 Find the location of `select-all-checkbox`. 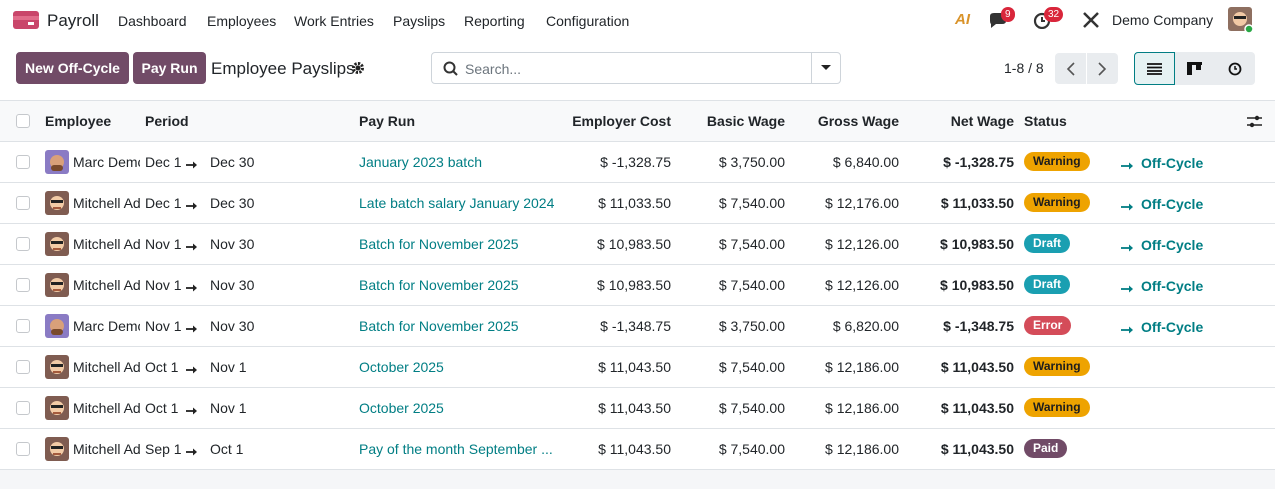

select-all-checkbox is located at coordinates (23, 121).